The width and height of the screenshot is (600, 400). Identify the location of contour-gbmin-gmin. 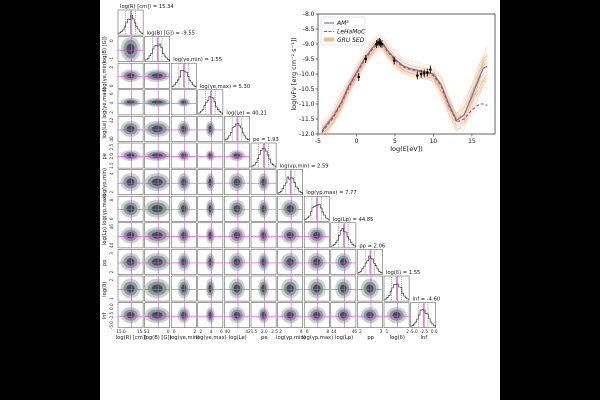
(183, 182).